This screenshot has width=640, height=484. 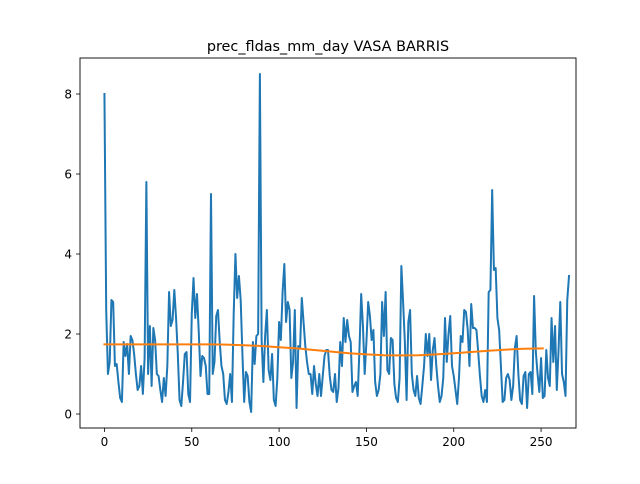 What do you see at coordinates (453, 442) in the screenshot?
I see `x-tick-label: 200` at bounding box center [453, 442].